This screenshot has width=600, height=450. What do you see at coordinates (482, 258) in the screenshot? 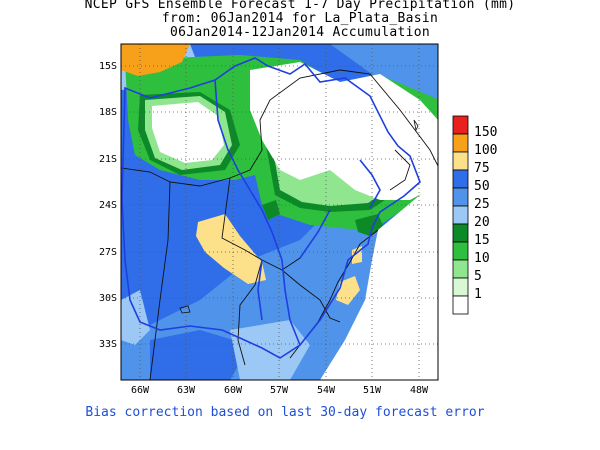
I see `legend-label: 10` at bounding box center [482, 258].